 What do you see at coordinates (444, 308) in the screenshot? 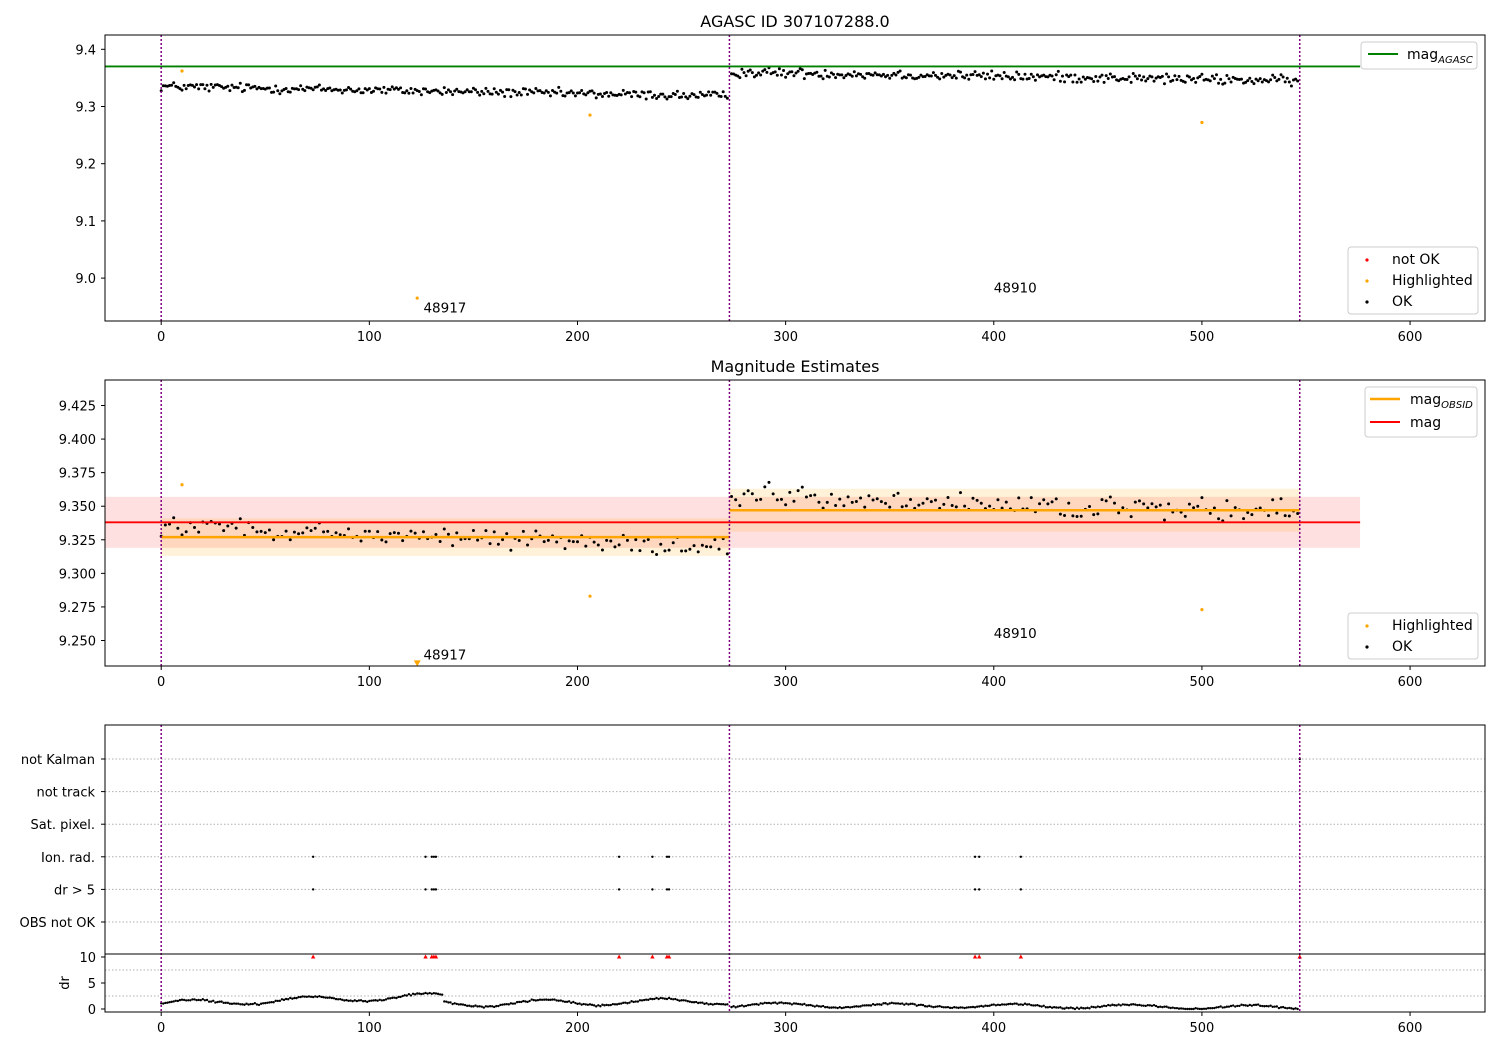
I see `obsid-annotation: 48917` at bounding box center [444, 308].